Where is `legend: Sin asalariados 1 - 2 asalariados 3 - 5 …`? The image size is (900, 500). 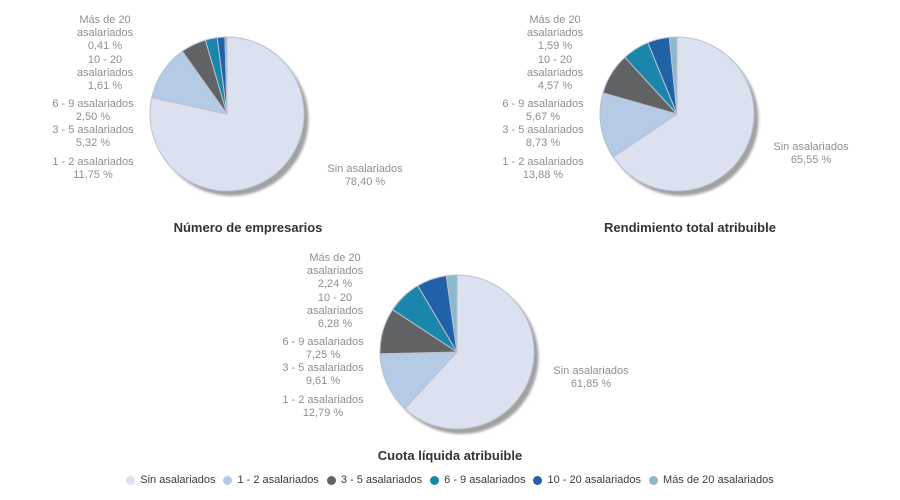
legend: Sin asalariados 1 - 2 asalariados 3 - 5 … is located at coordinates (450, 480).